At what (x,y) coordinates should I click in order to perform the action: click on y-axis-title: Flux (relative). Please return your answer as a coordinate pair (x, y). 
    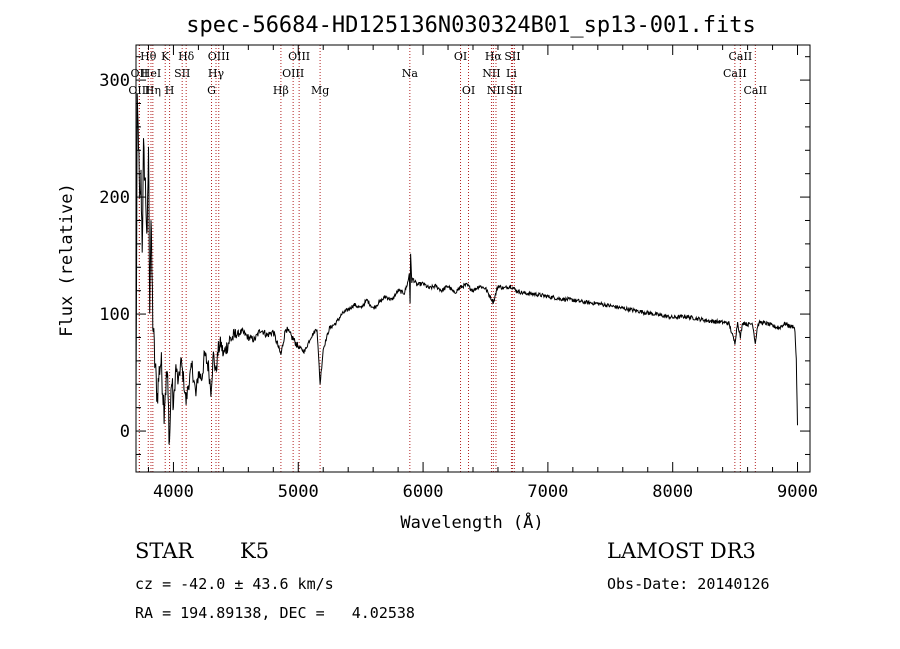
    Looking at the image, I should click on (67, 260).